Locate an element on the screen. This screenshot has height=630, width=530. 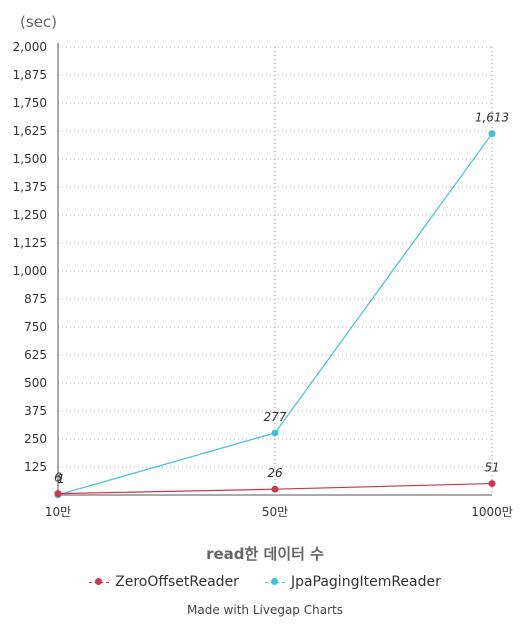
y-tick-label: 2,000 is located at coordinates (30, 47).